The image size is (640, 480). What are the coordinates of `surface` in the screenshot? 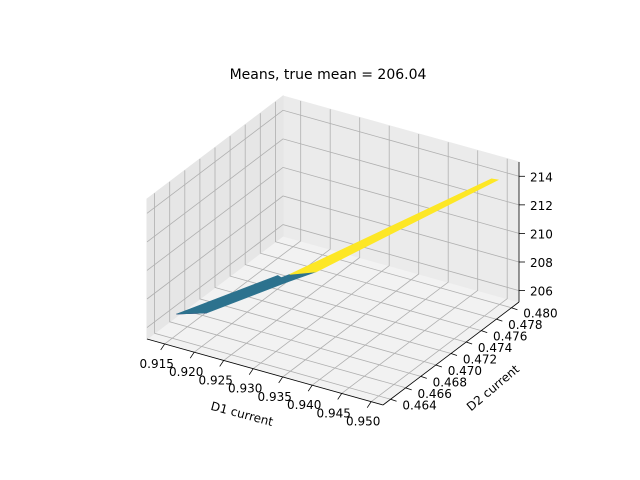 It's located at (338, 246).